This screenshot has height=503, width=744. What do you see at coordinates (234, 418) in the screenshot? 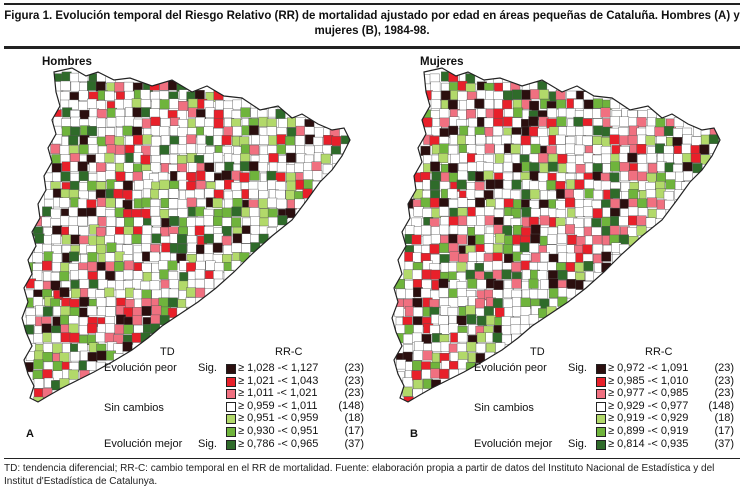
I see `legend-row: ≥ 0,951 -< 0,959 (18)` at bounding box center [234, 418].